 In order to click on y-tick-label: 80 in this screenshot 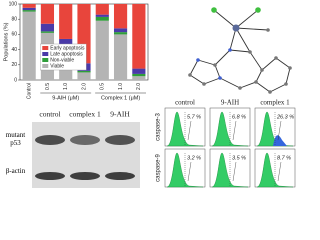, I will do `click(14, 20)`.